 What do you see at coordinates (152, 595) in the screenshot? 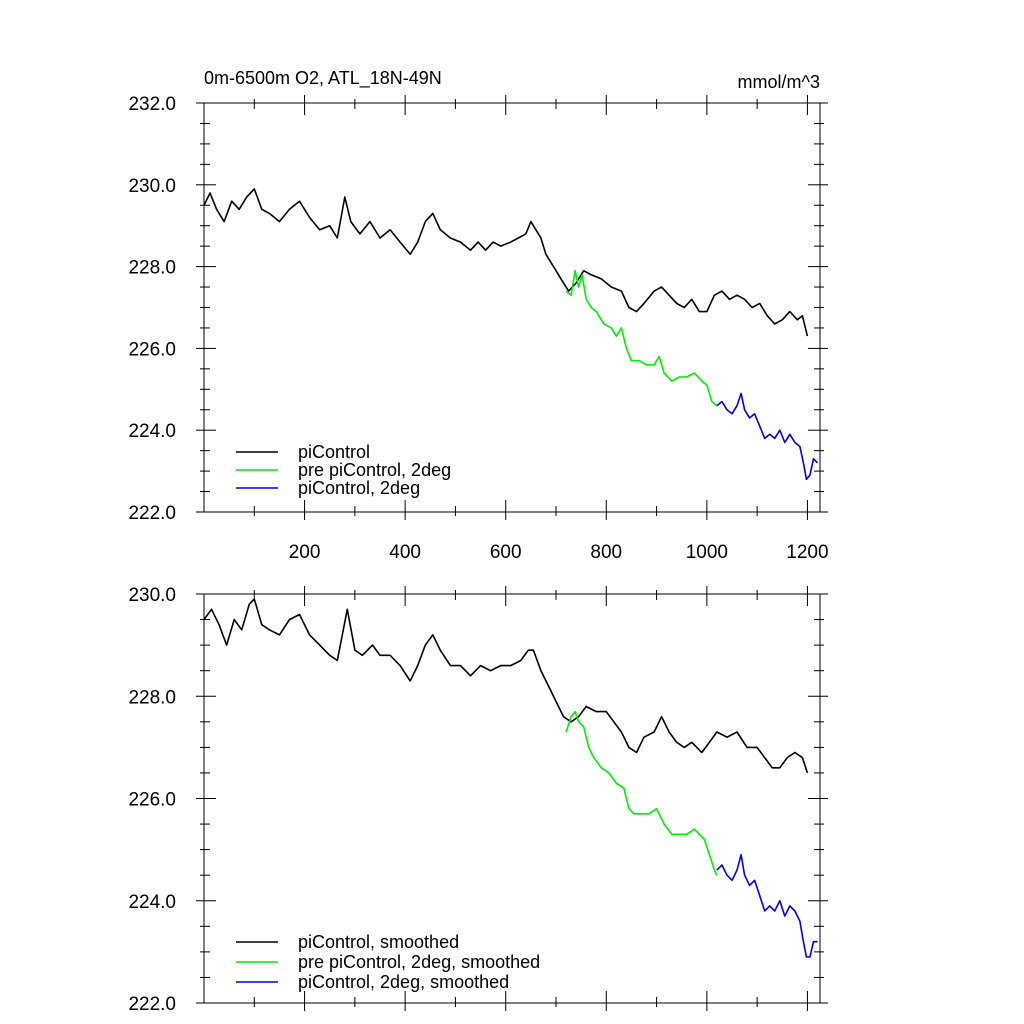
I see `bottom-y-tick-label: 230.0` at bounding box center [152, 595].